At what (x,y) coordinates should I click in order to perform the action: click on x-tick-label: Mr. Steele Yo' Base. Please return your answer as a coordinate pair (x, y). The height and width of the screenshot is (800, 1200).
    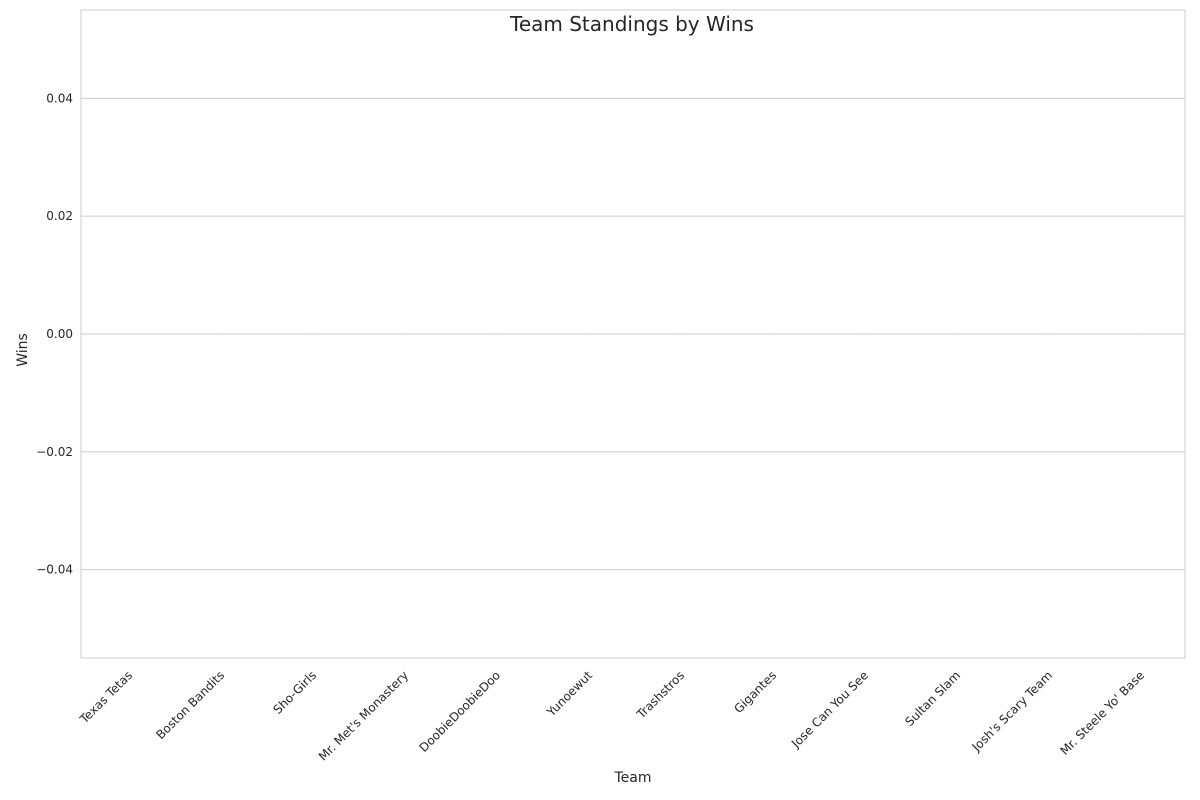
    Looking at the image, I should click on (1102, 713).